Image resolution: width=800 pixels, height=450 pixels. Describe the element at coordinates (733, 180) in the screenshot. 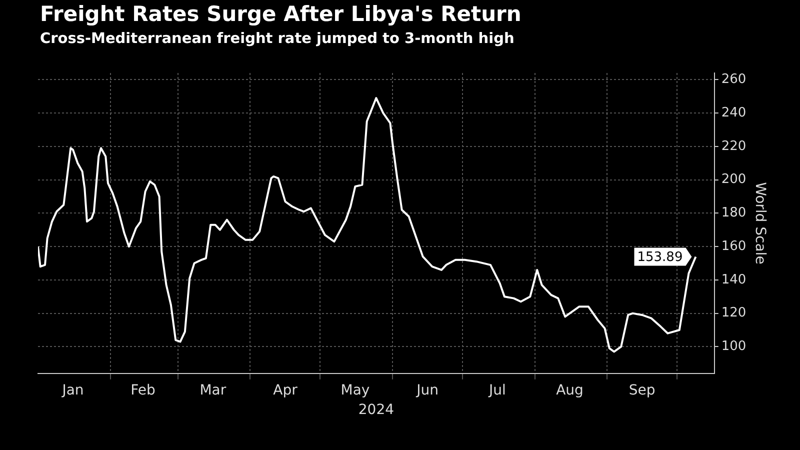

I see `y-tick-label: 200` at that location.